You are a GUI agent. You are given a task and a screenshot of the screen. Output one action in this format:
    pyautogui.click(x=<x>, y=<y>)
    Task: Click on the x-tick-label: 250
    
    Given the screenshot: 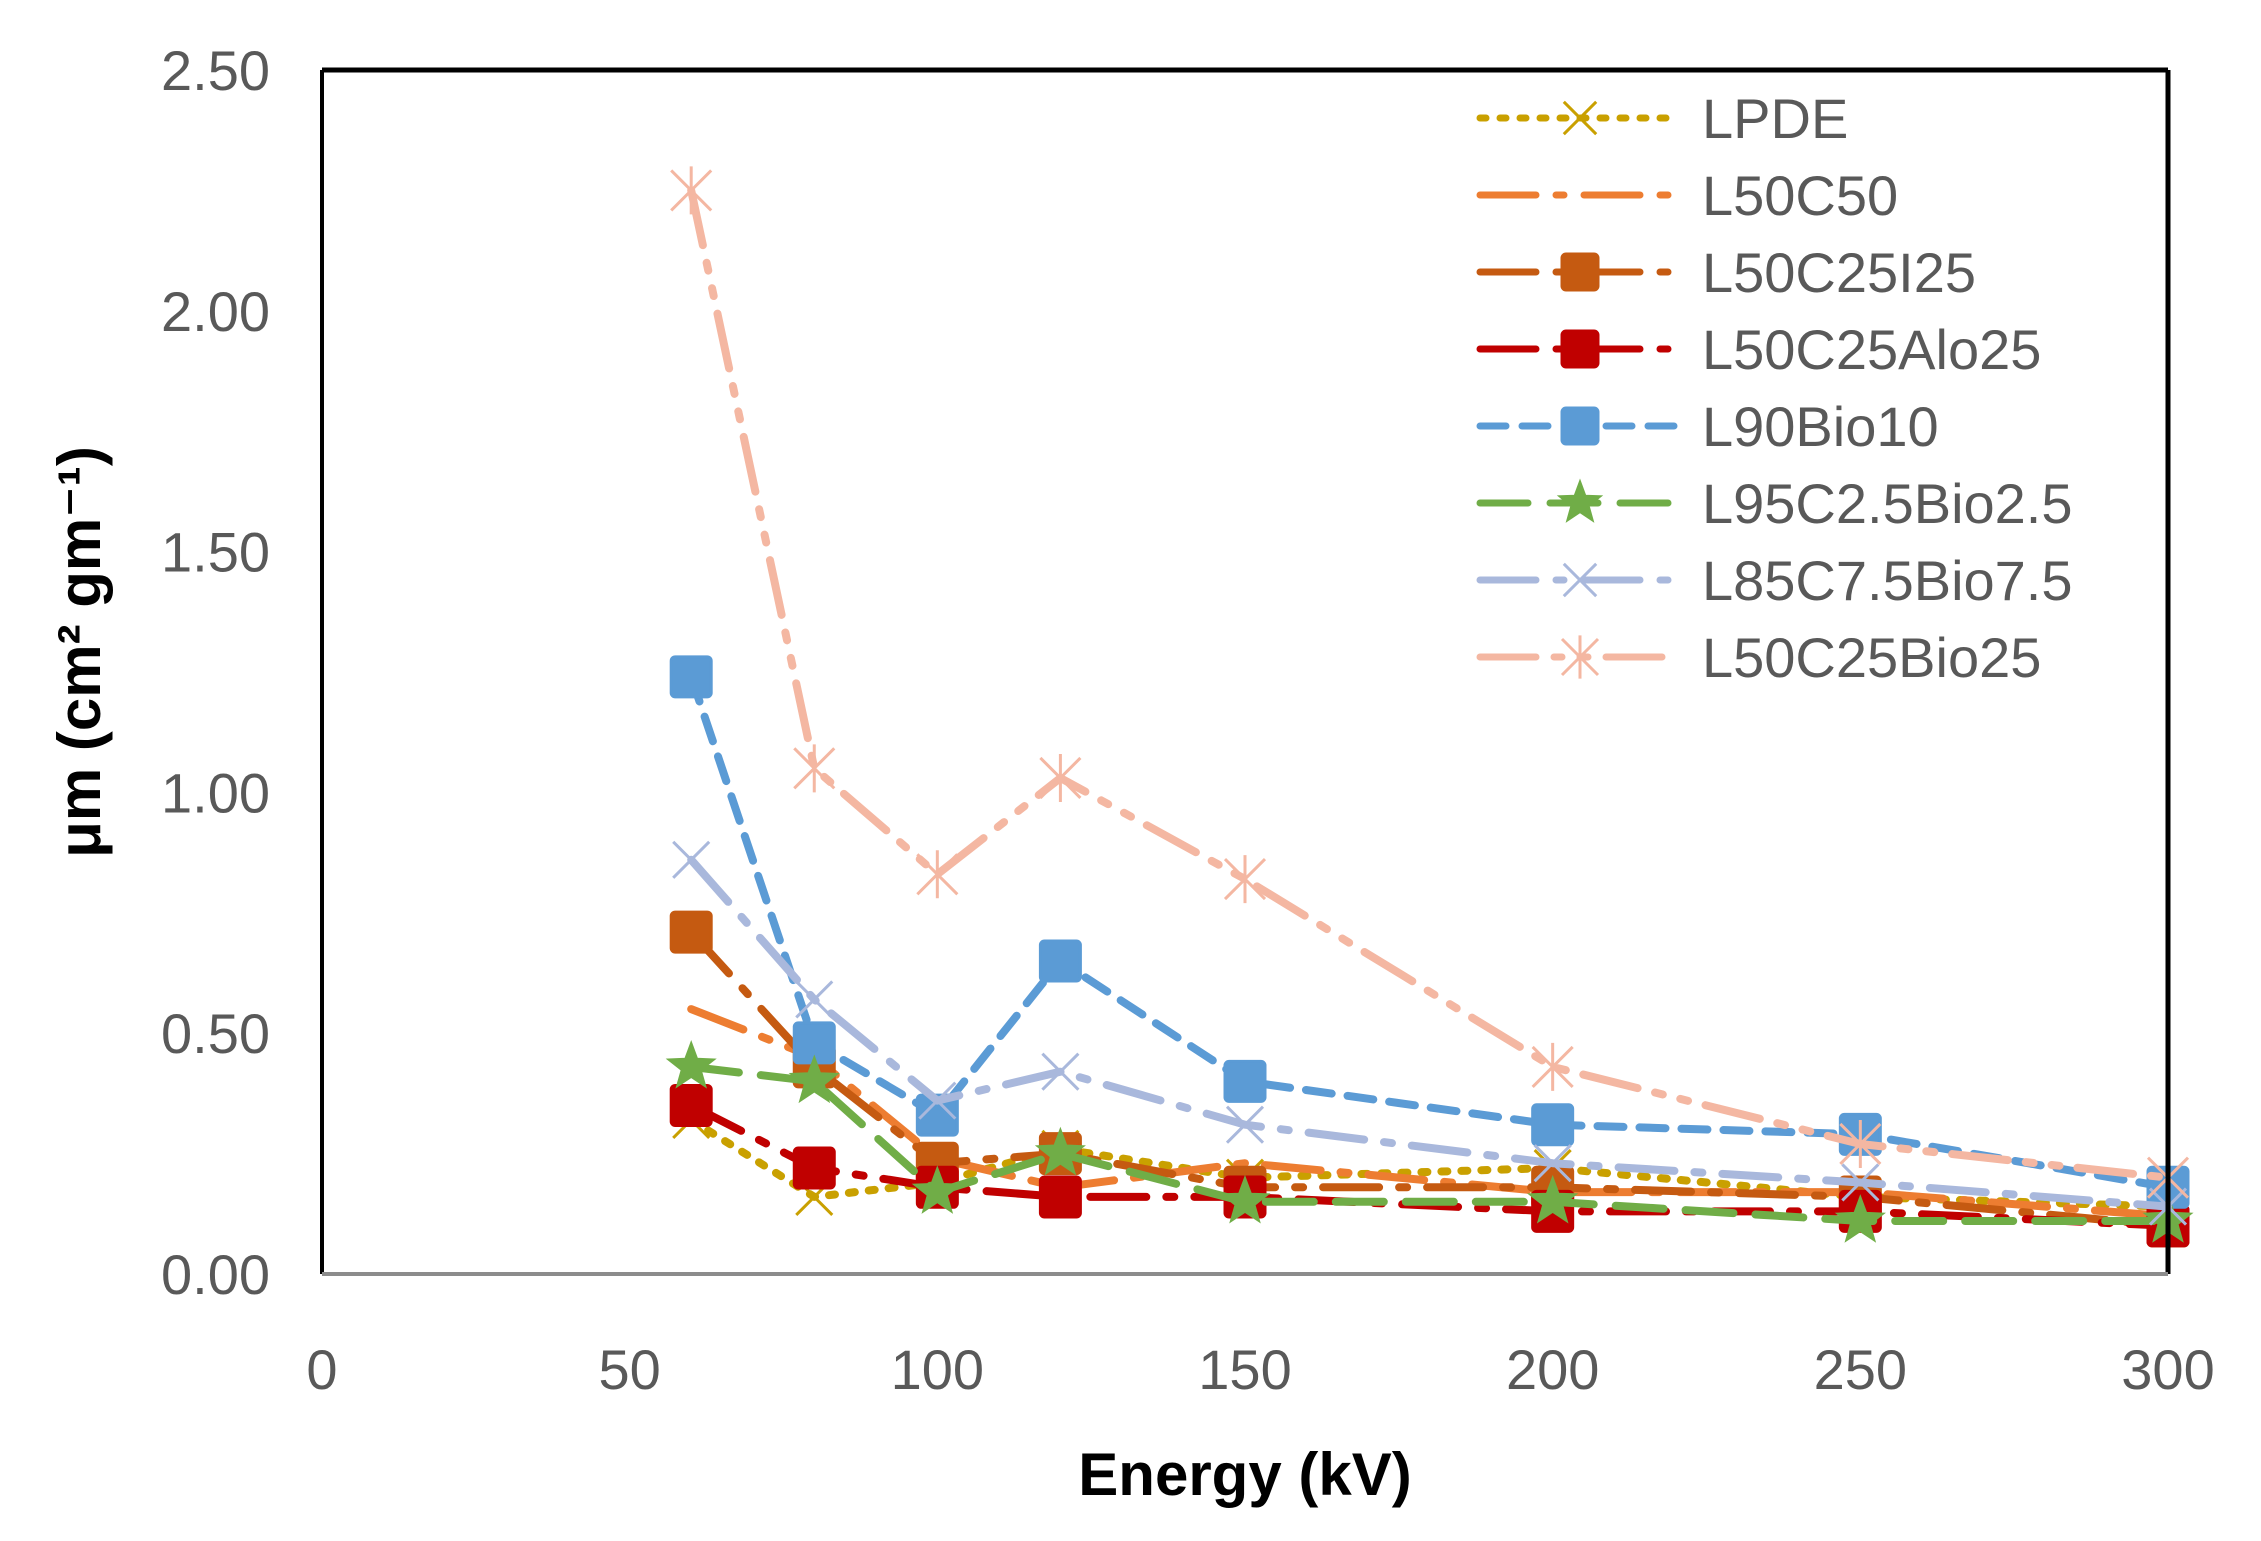 What is the action you would take?
    pyautogui.click(x=1860, y=1369)
    